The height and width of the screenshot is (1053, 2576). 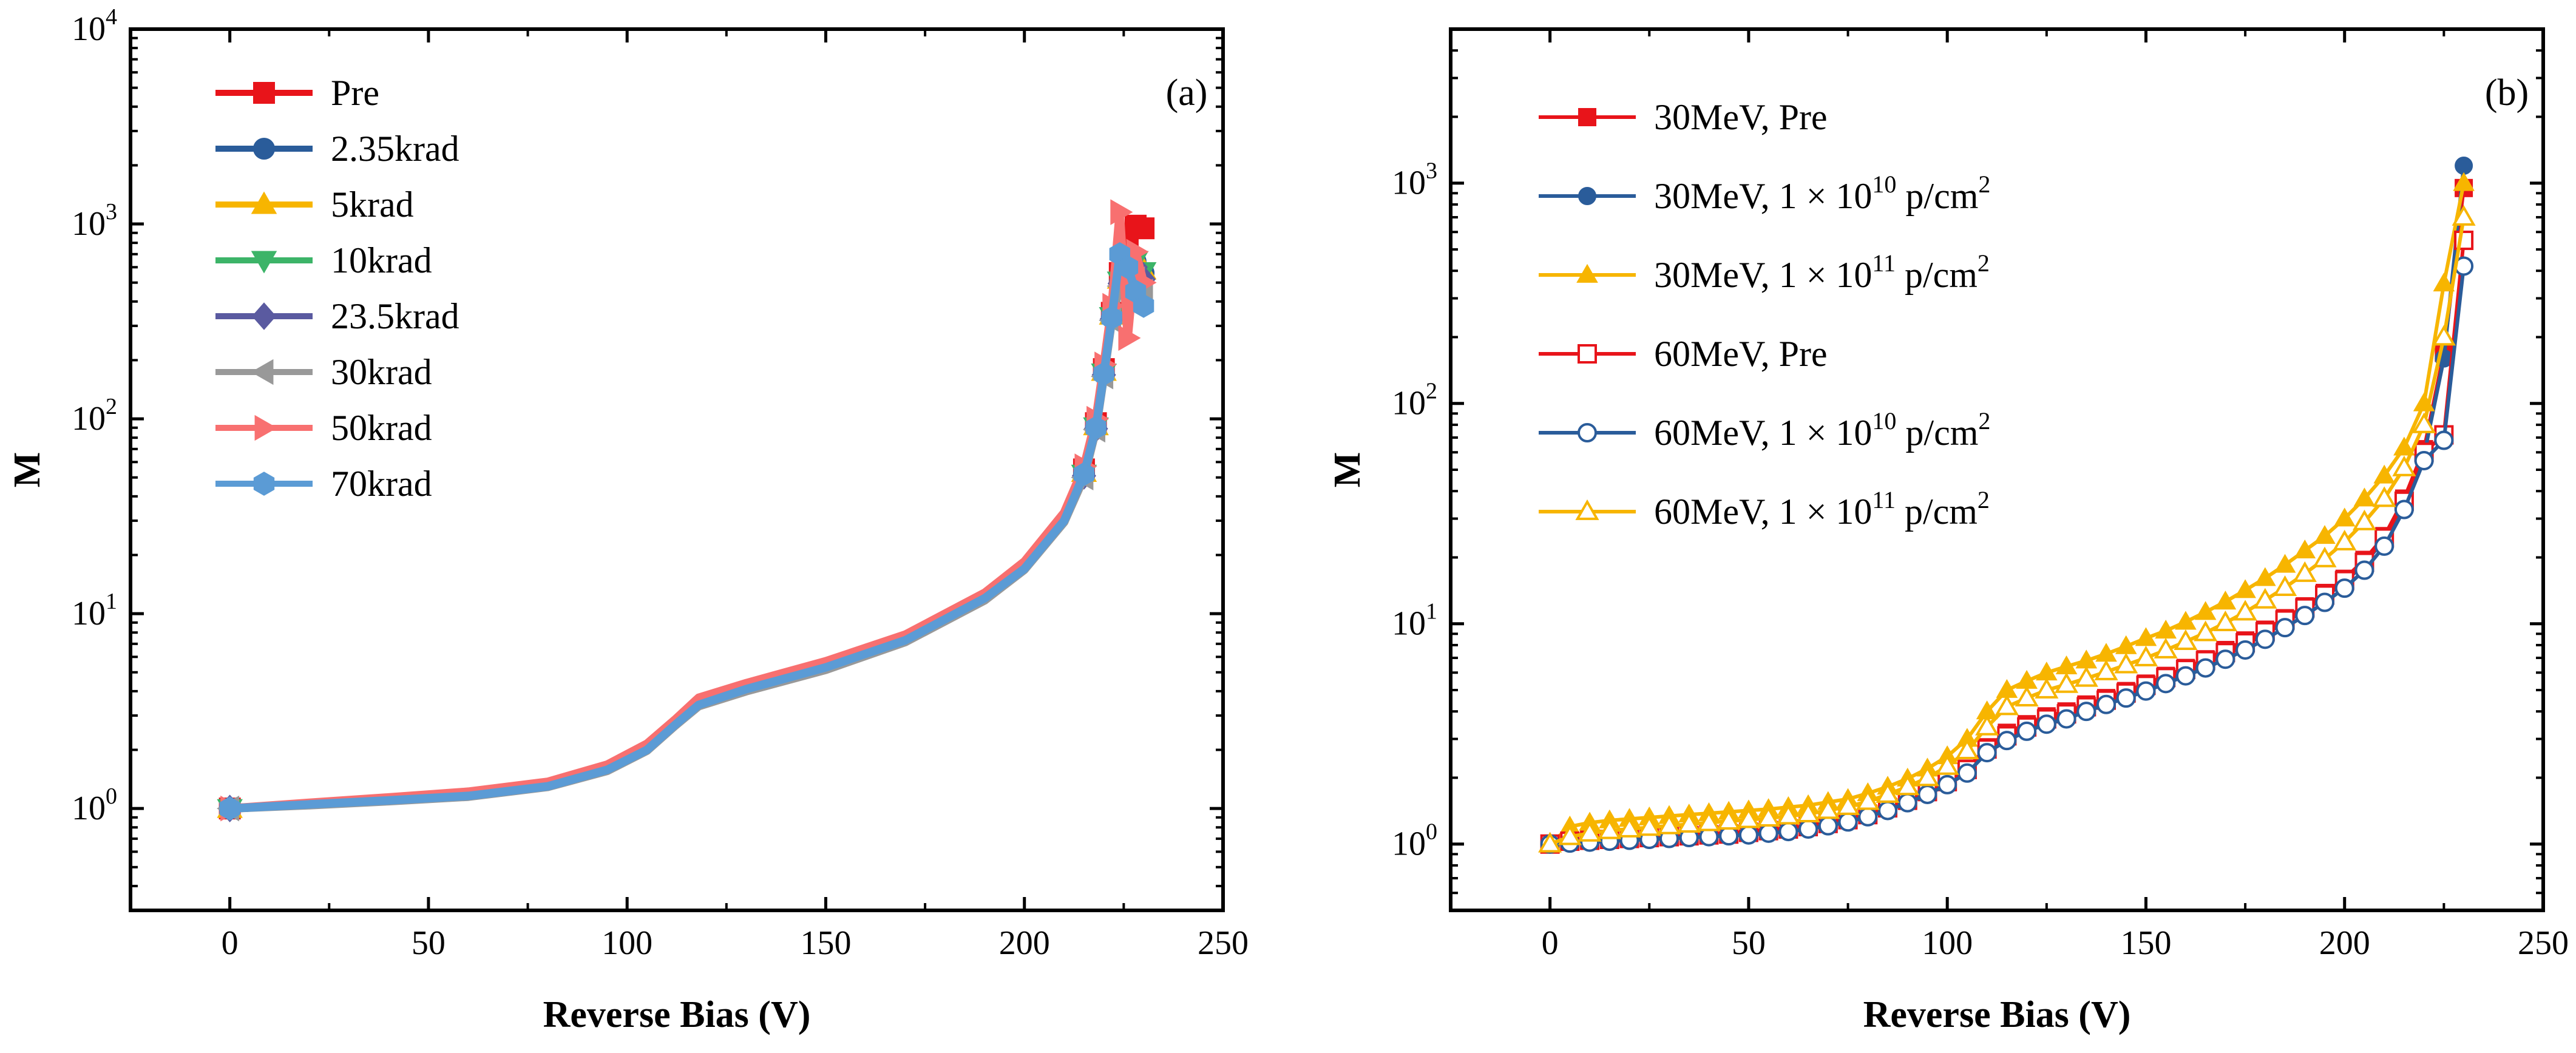 I want to click on legend-label: 30MeV, Pre, so click(x=1741, y=117).